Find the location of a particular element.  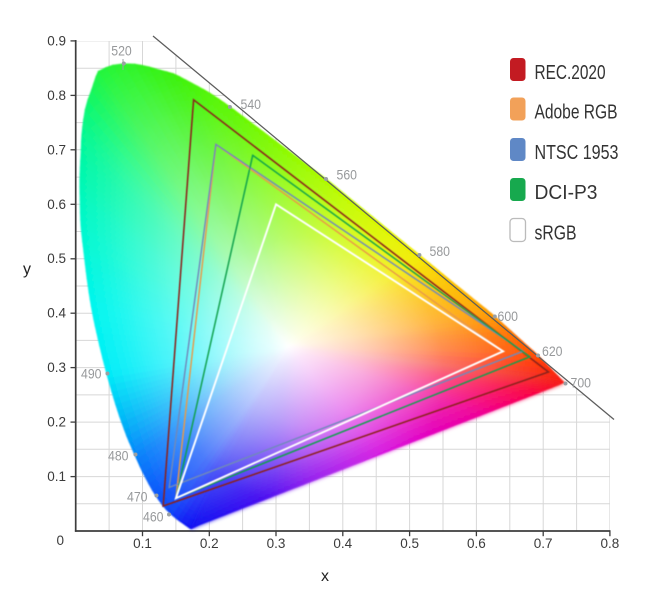

svg-text: 620 is located at coordinates (552, 351).